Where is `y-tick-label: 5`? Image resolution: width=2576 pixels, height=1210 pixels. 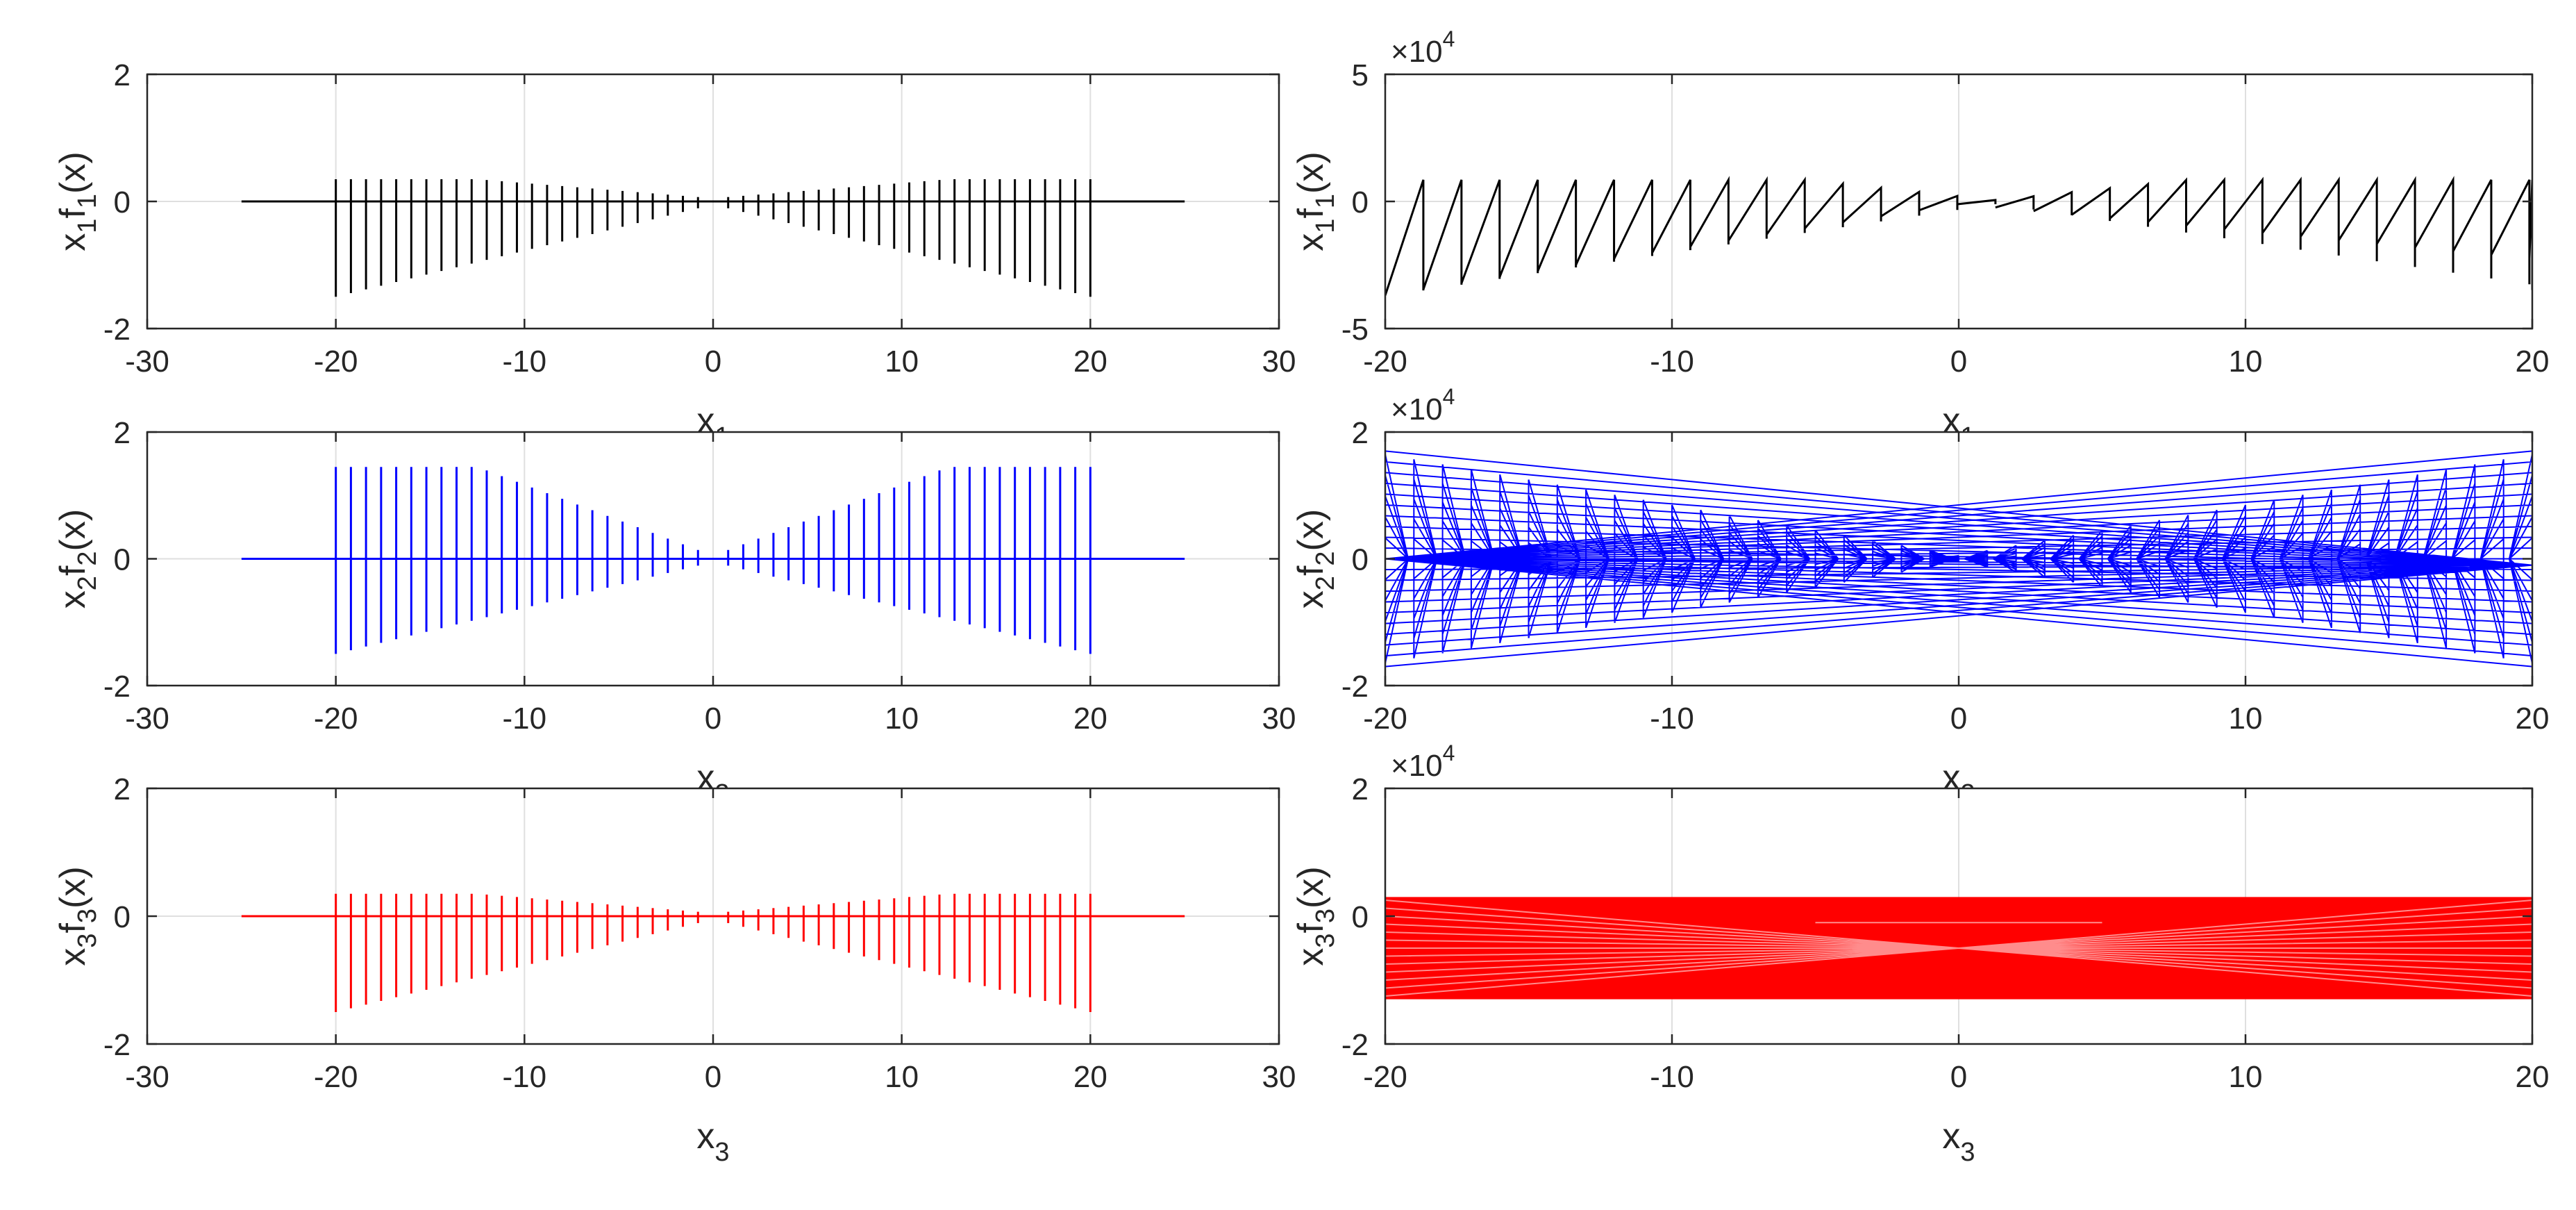
y-tick-label: 5 is located at coordinates (1360, 75).